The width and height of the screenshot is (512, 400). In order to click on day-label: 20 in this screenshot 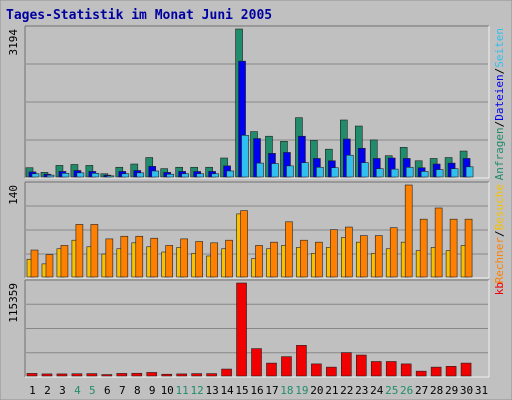, I will do `click(316, 390)`.